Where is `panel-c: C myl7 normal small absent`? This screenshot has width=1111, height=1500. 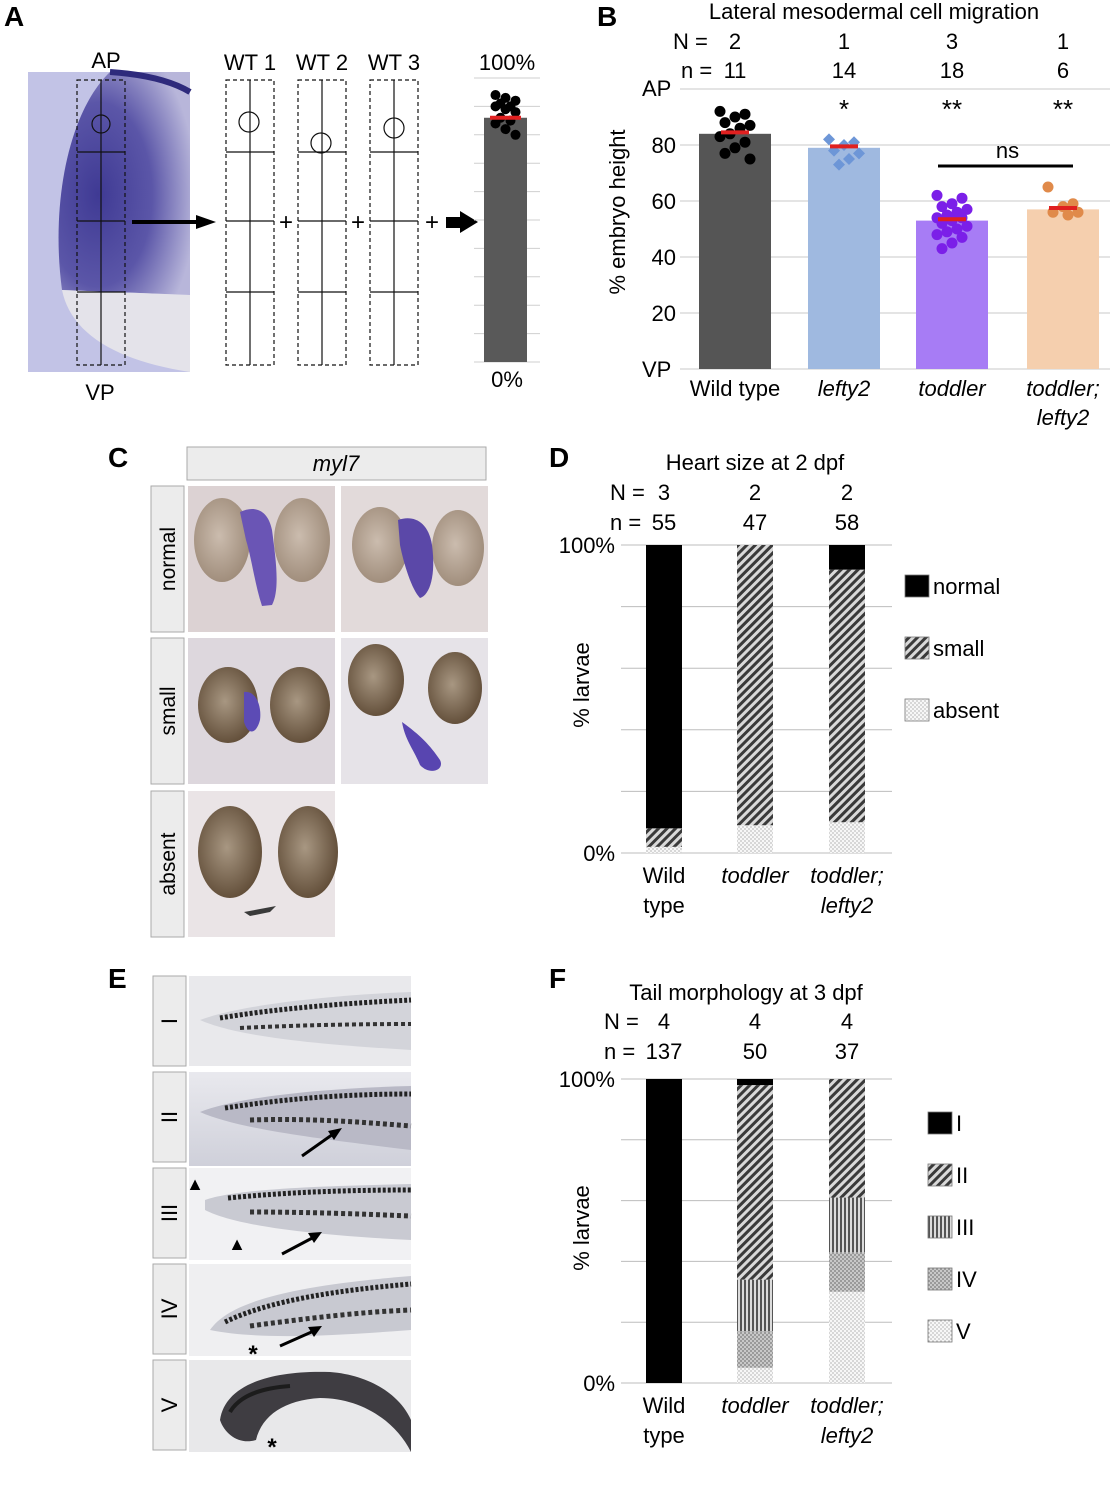 panel-c: C myl7 normal small absent is located at coordinates (298, 690).